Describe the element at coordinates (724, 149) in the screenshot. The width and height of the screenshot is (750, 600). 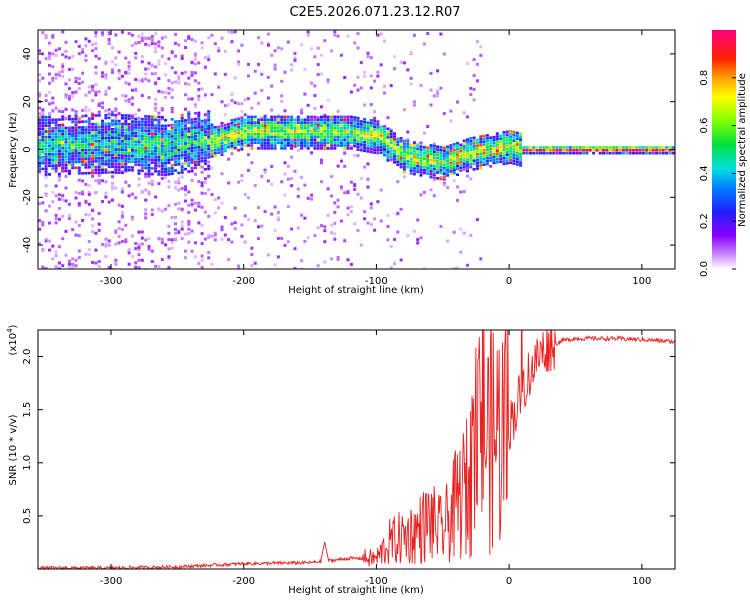
I see `colorbar-strip` at that location.